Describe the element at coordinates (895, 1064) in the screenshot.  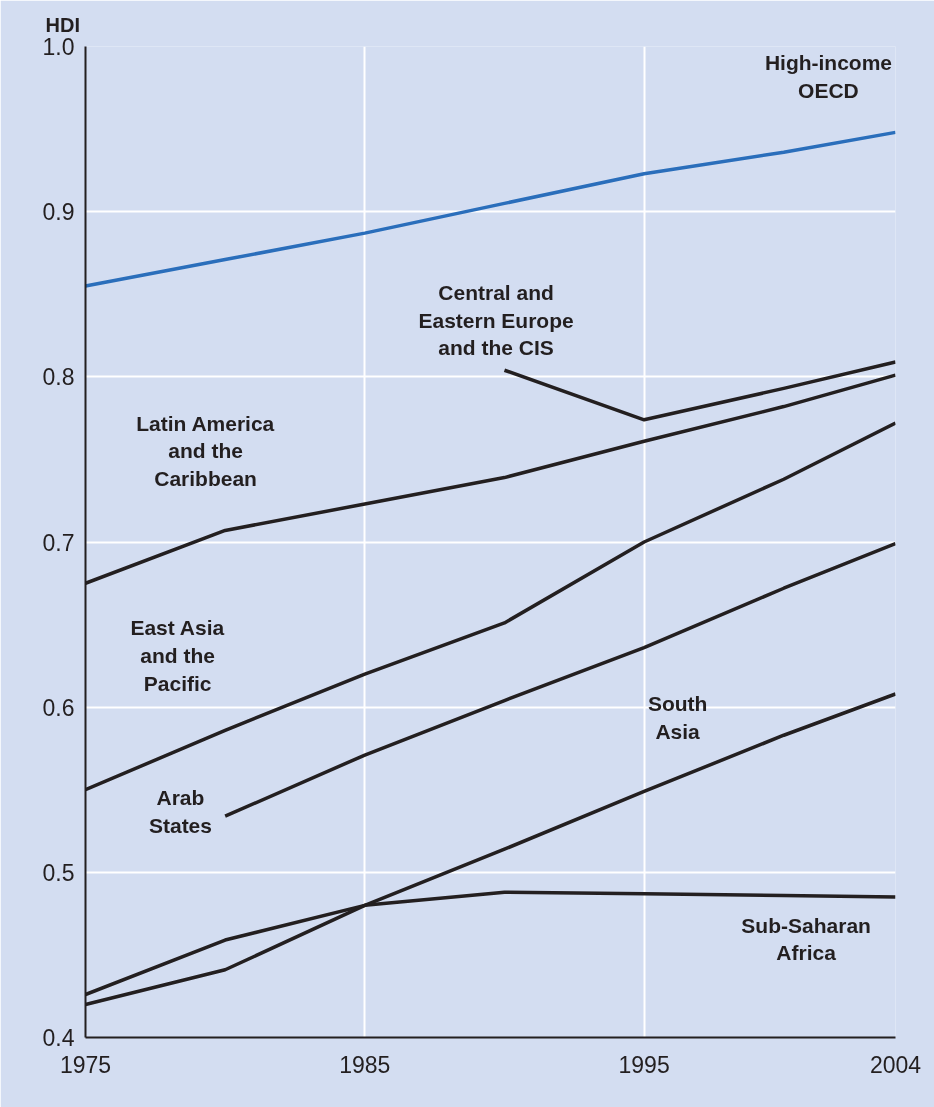
I see `x-tick-label: 2004` at that location.